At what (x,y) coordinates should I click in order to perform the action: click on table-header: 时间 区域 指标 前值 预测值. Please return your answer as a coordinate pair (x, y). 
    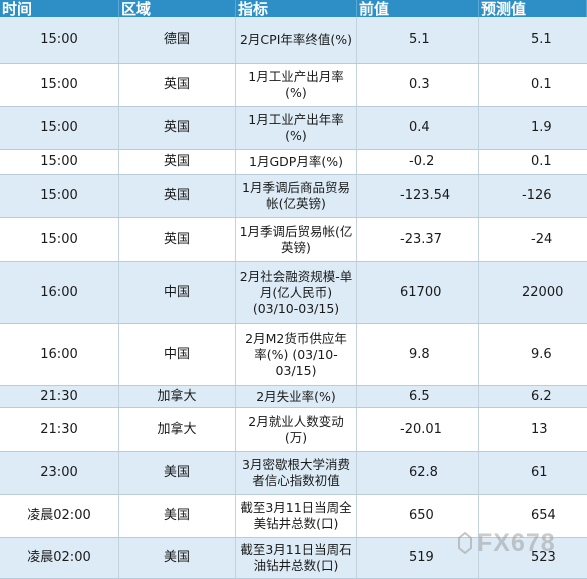
    Looking at the image, I should click on (293, 8).